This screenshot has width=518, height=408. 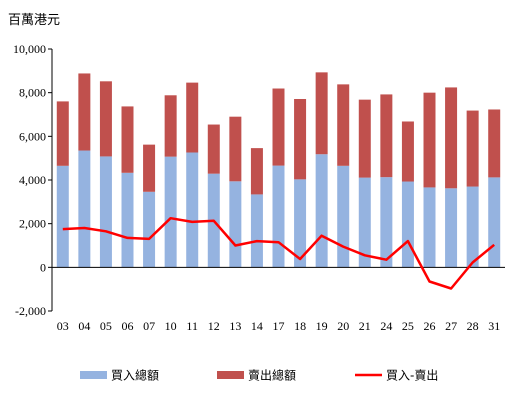 I want to click on x-axis-tick-label: 28, so click(x=473, y=326).